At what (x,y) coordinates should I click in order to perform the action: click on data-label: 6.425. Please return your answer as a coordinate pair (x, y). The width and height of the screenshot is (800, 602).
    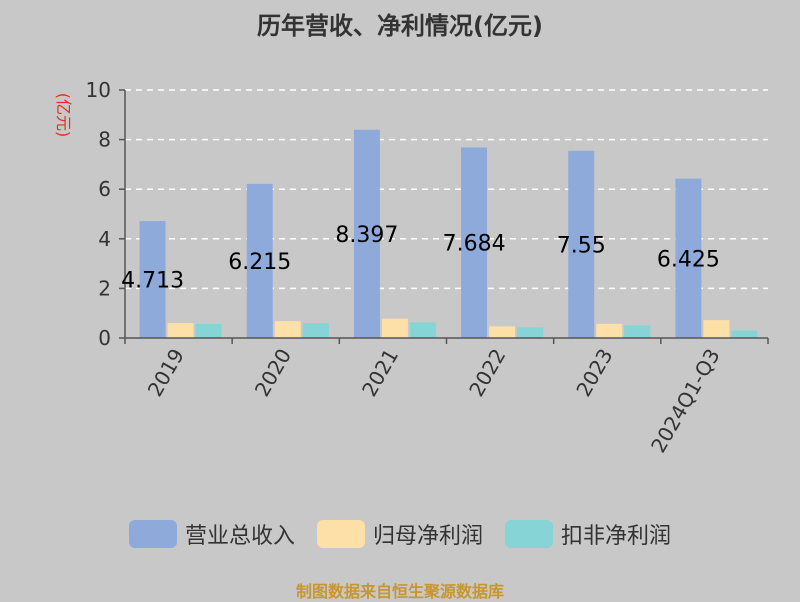
    Looking at the image, I should click on (688, 259).